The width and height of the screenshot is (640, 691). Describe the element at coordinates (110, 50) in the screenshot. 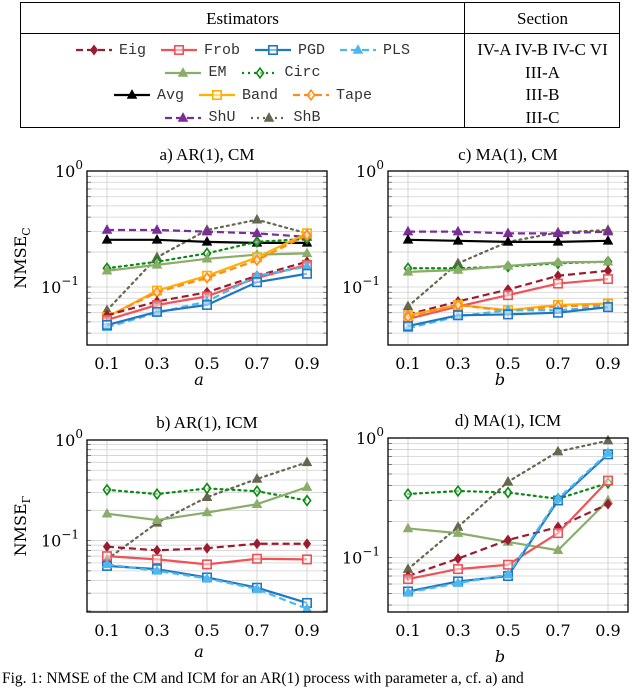

I see `legend-item-eig: Eig` at that location.